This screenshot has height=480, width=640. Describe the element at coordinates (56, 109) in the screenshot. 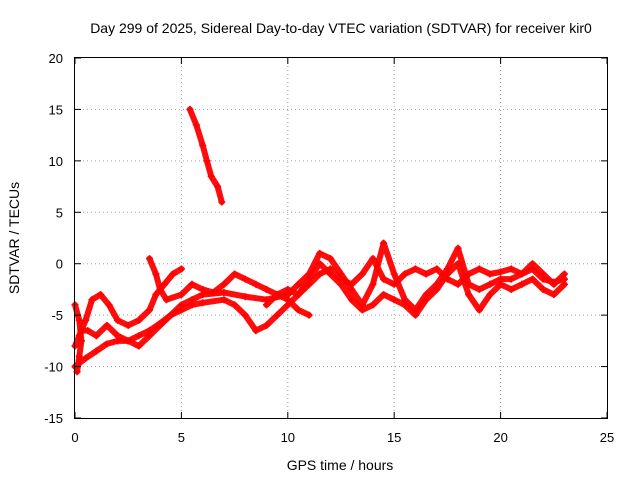

I see `y-tick-label: 15` at that location.